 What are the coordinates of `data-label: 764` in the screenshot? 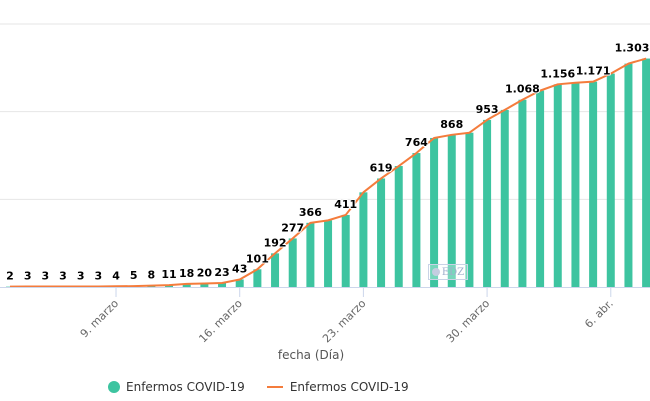 It's located at (416, 142).